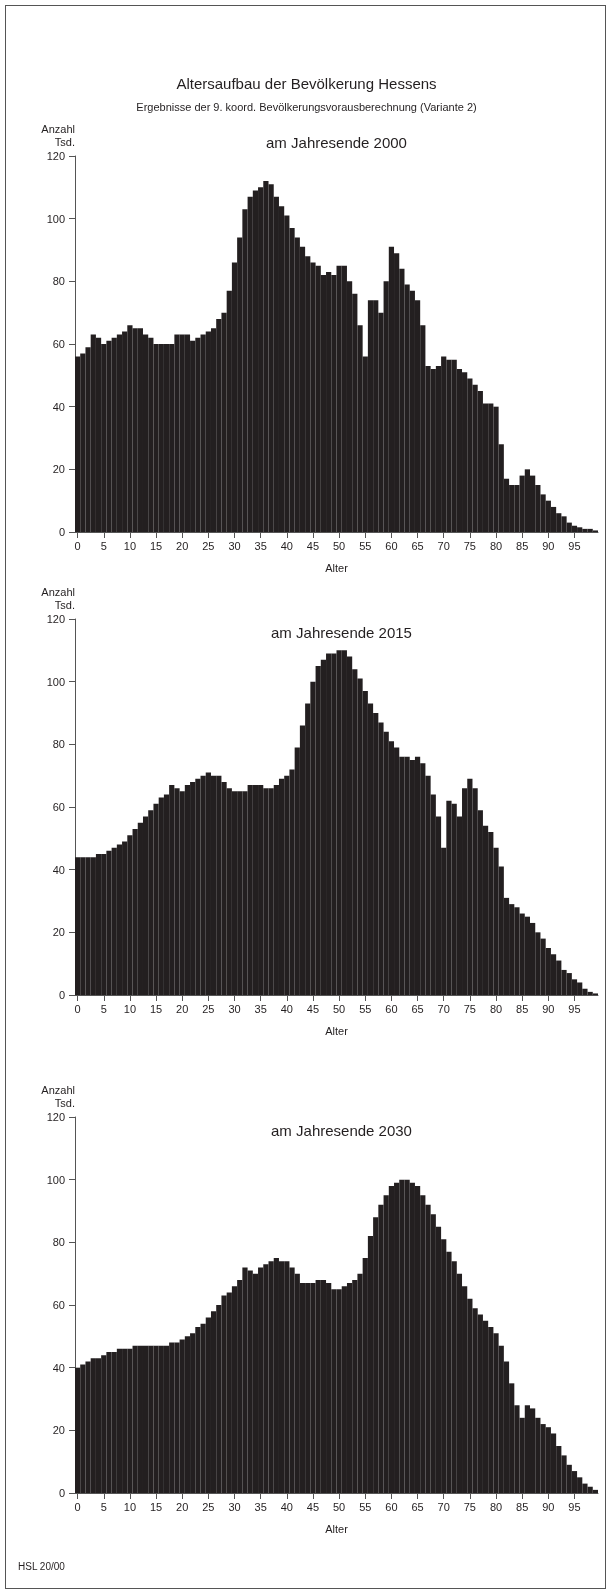  What do you see at coordinates (341, 1130) in the screenshot?
I see `chart-title: am Jahresende 2030` at bounding box center [341, 1130].